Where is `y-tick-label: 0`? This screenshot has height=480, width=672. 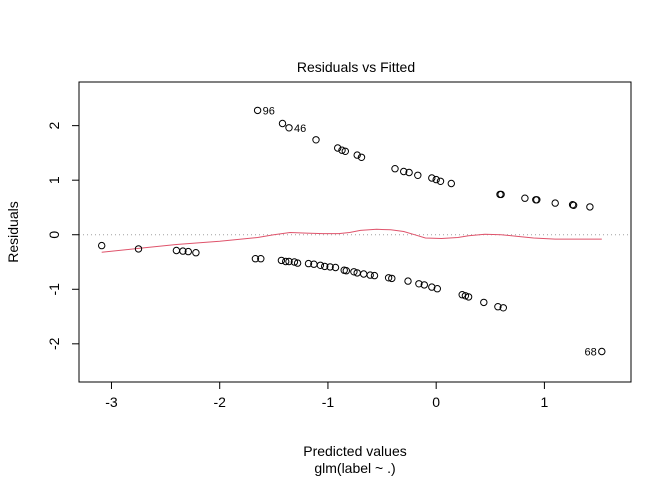
y-tick-label: 0 is located at coordinates (54, 235).